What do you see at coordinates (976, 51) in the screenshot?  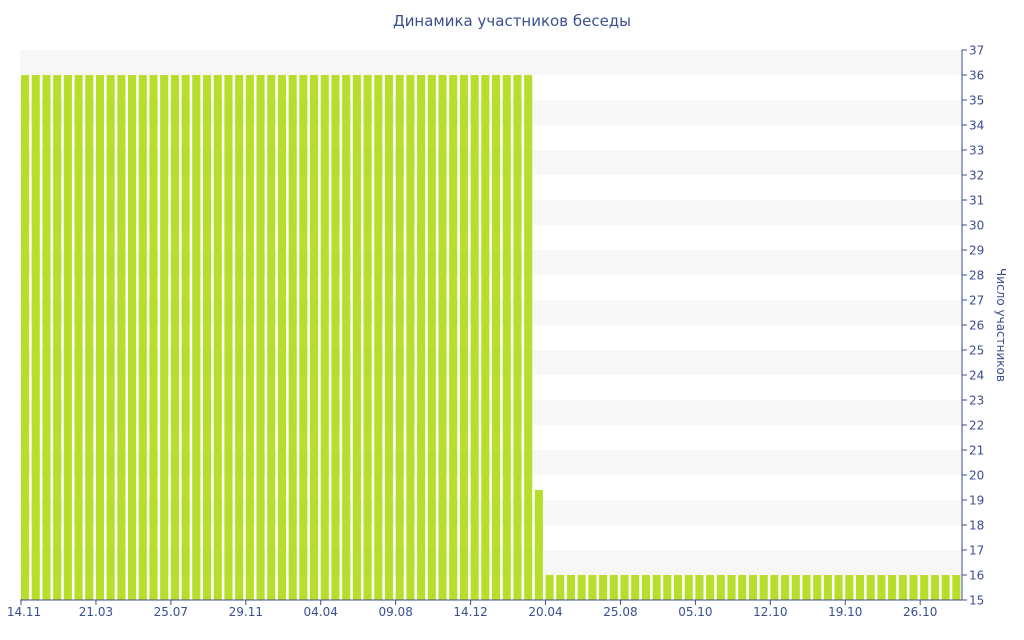 I see `y-tick-label: 37` at bounding box center [976, 51].